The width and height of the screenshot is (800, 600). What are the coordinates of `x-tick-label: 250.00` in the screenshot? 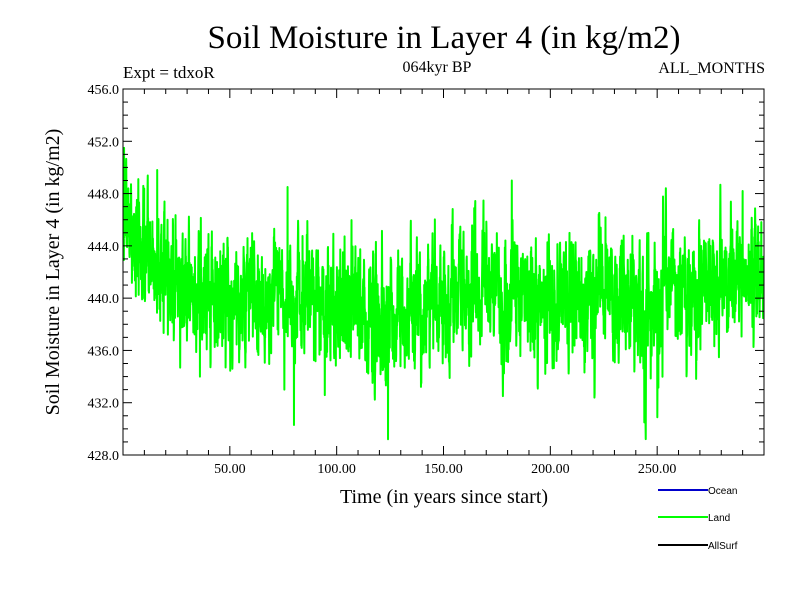 It's located at (657, 469).